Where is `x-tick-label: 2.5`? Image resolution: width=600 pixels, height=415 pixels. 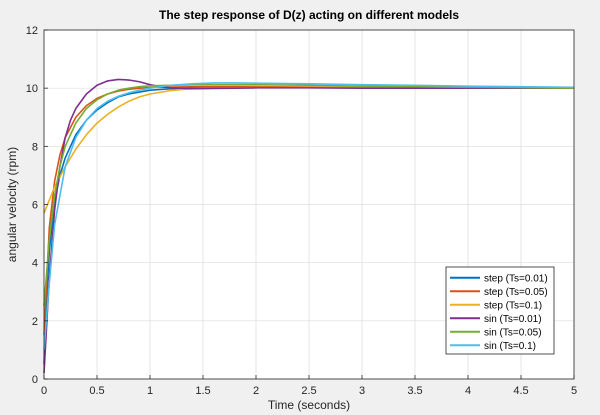
x-tick-label: 2.5 is located at coordinates (308, 391).